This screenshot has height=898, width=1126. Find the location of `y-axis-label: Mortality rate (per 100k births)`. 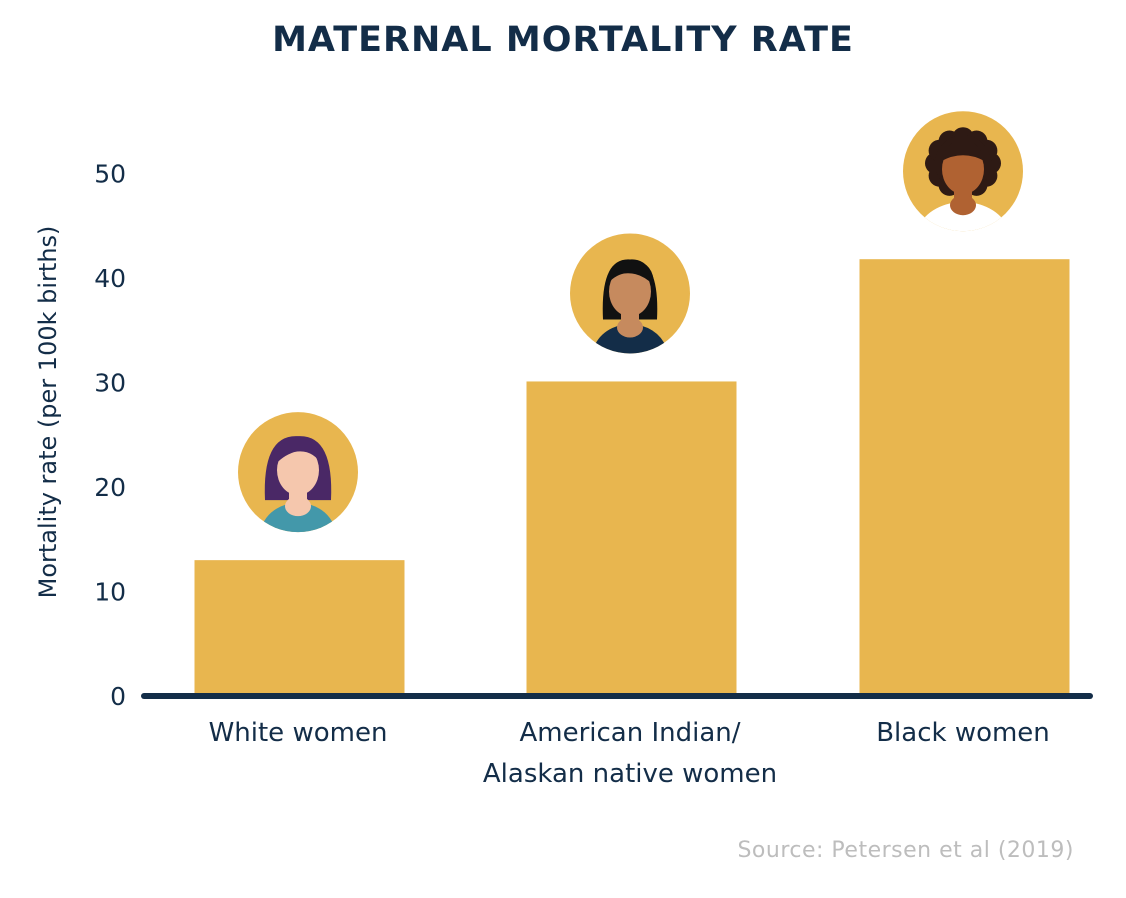

y-axis-label: Mortality rate (per 100k births) is located at coordinates (48, 412).